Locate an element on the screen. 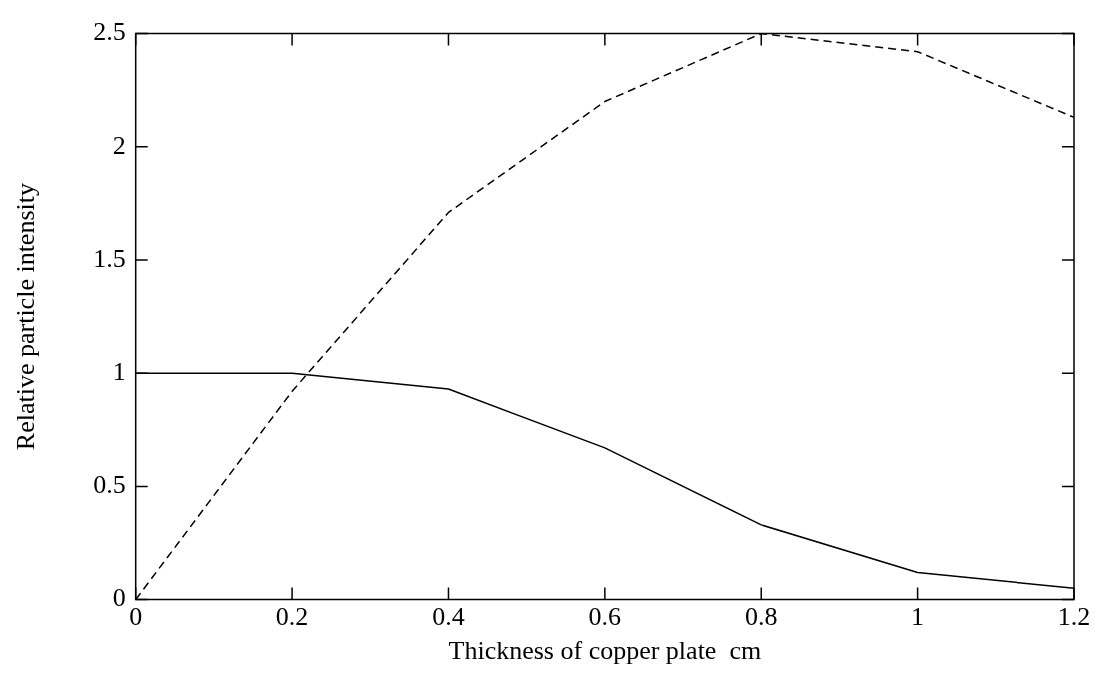 The image size is (1112, 678). y-tick-label: 2.5 is located at coordinates (109, 32).